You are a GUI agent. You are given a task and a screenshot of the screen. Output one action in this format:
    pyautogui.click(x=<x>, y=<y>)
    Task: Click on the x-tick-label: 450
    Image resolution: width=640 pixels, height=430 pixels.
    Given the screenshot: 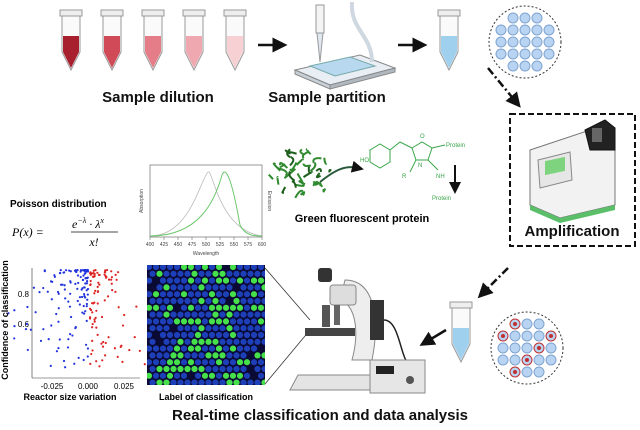 What is the action you would take?
    pyautogui.click(x=178, y=245)
    